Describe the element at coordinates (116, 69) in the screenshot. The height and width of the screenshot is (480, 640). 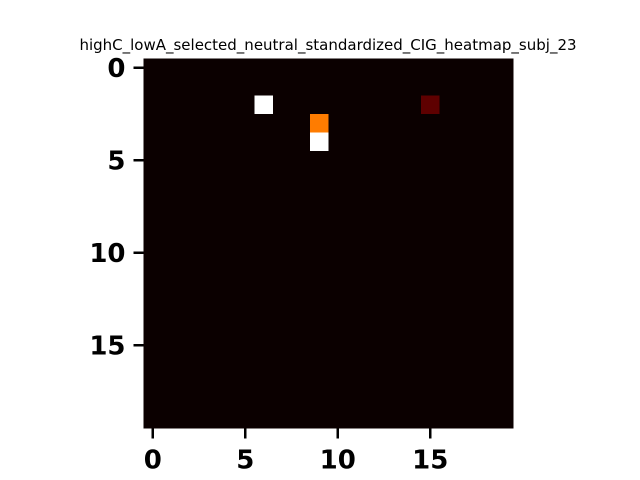
I see `y-tick-label-0: 0` at that location.